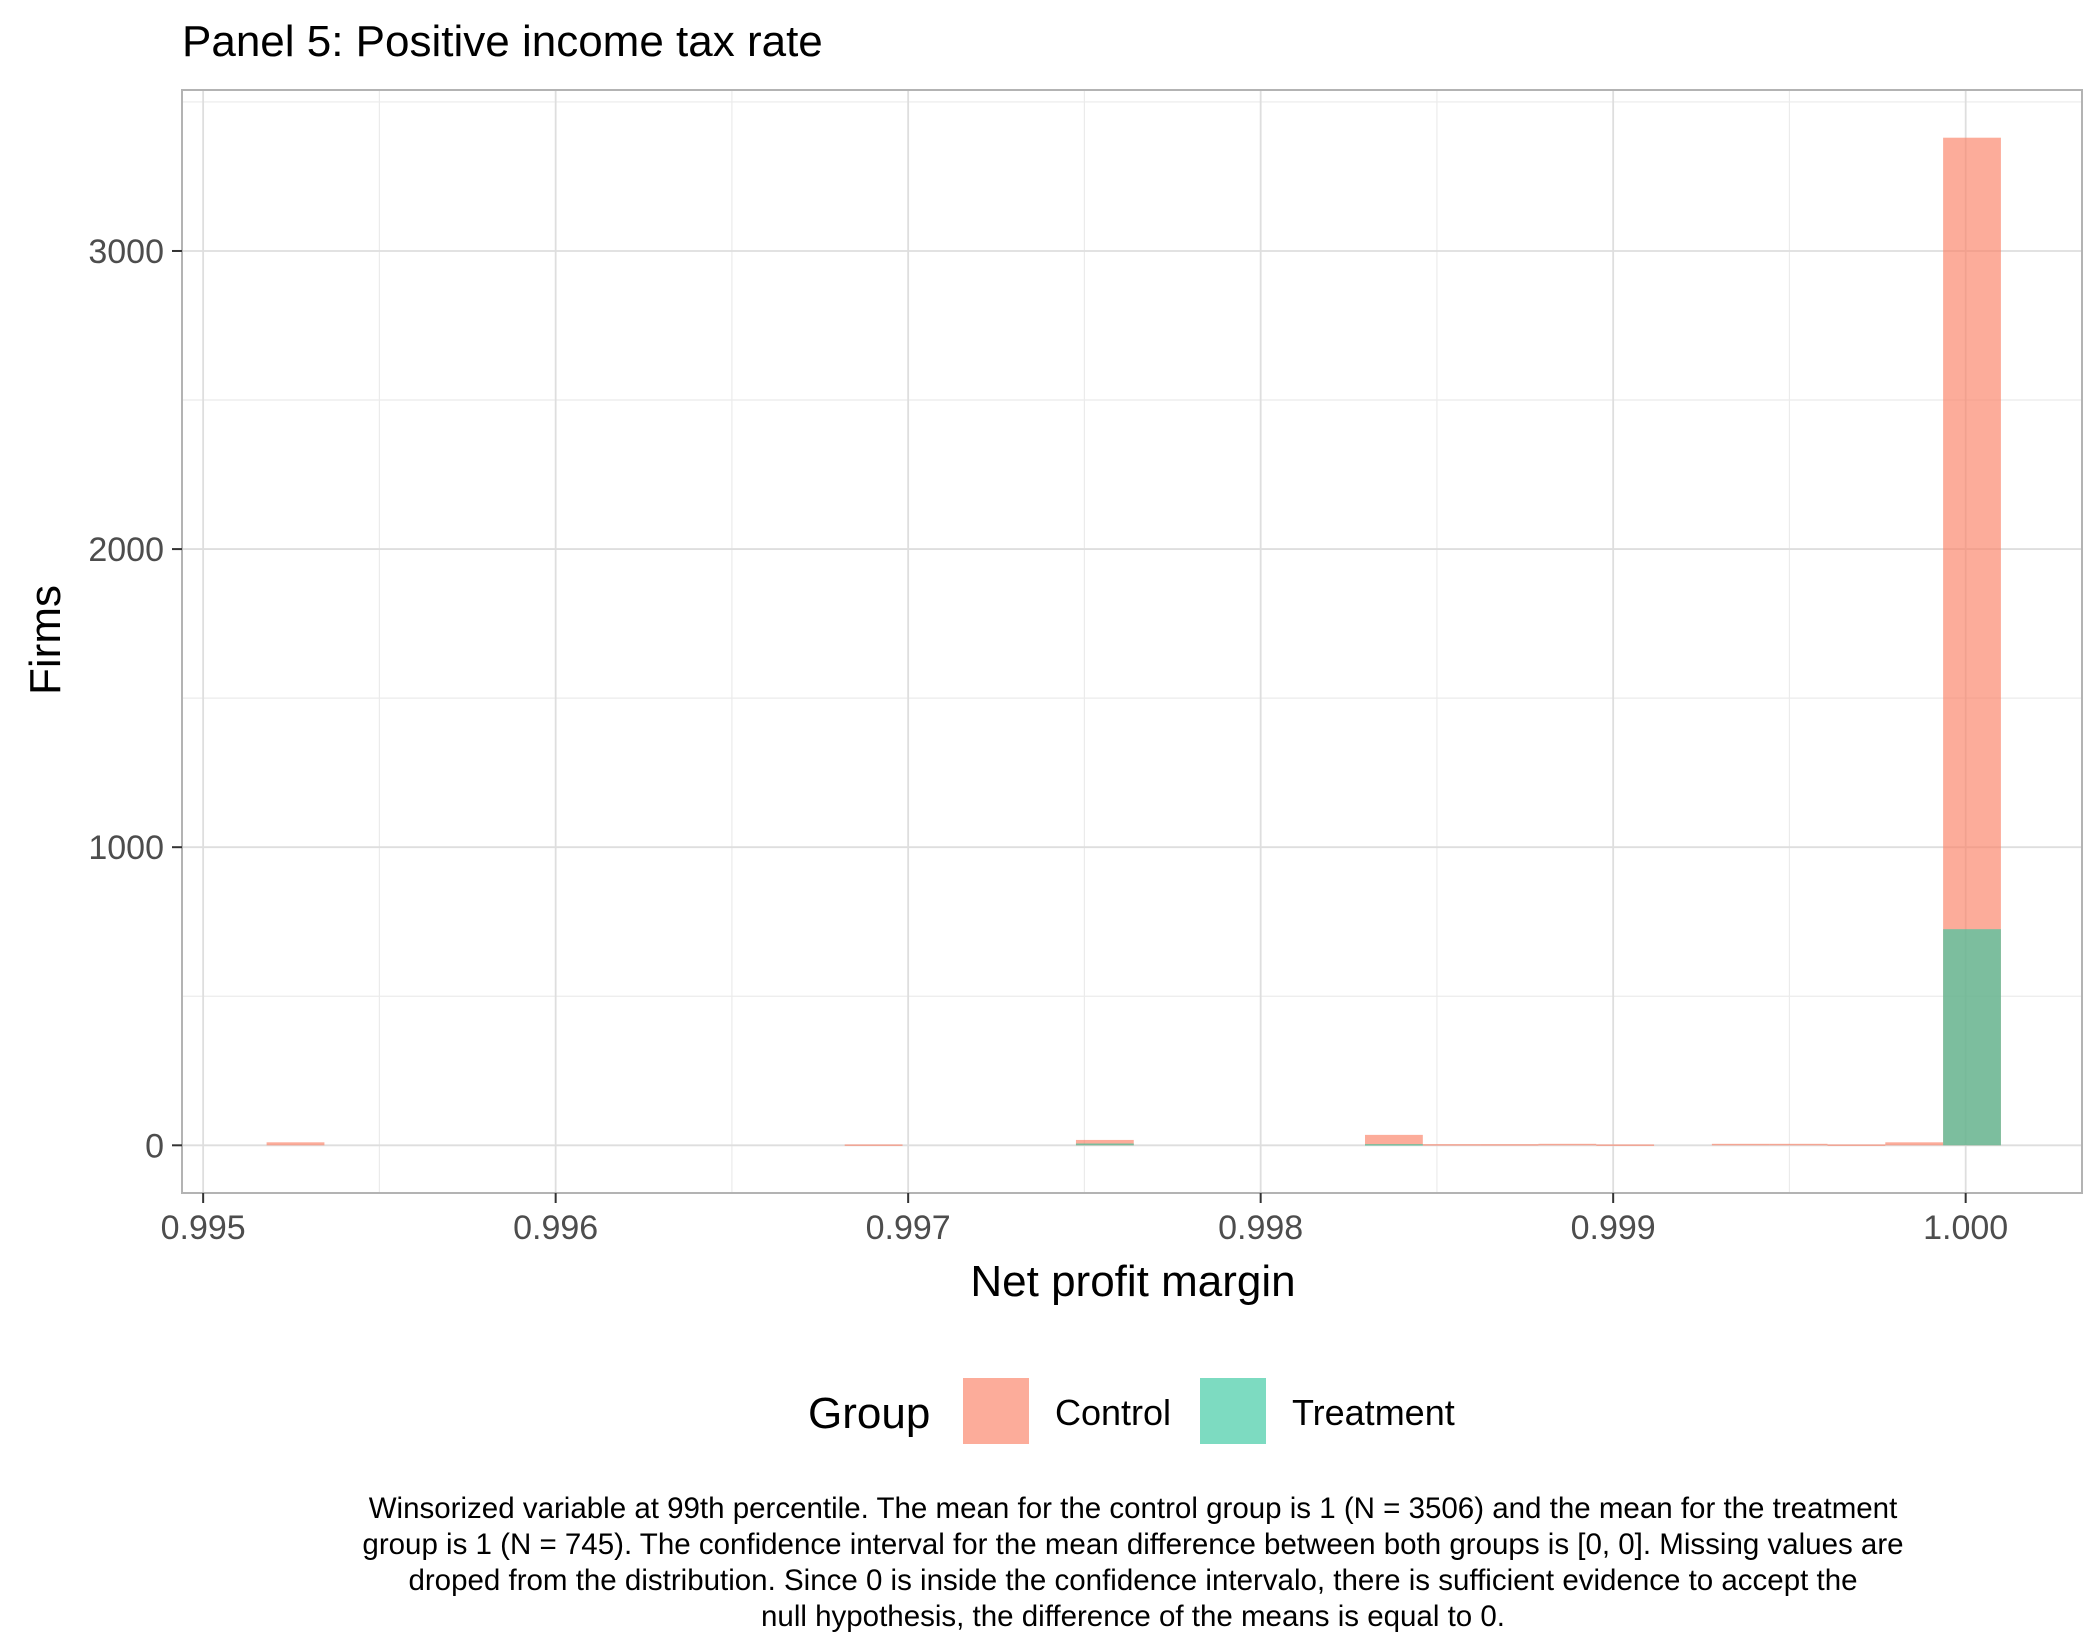 Image resolution: width=2100 pixels, height=1650 pixels. What do you see at coordinates (1113, 1412) in the screenshot?
I see `legend-label-control: Control` at bounding box center [1113, 1412].